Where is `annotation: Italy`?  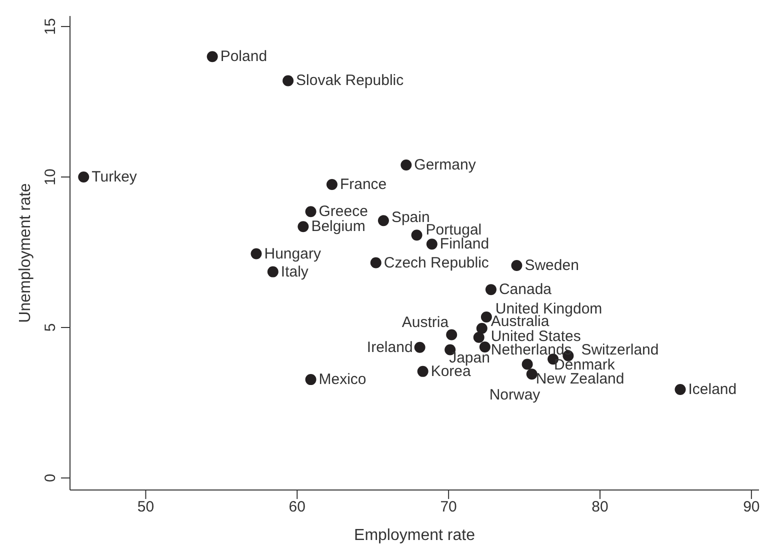 annotation: Italy is located at coordinates (294, 271).